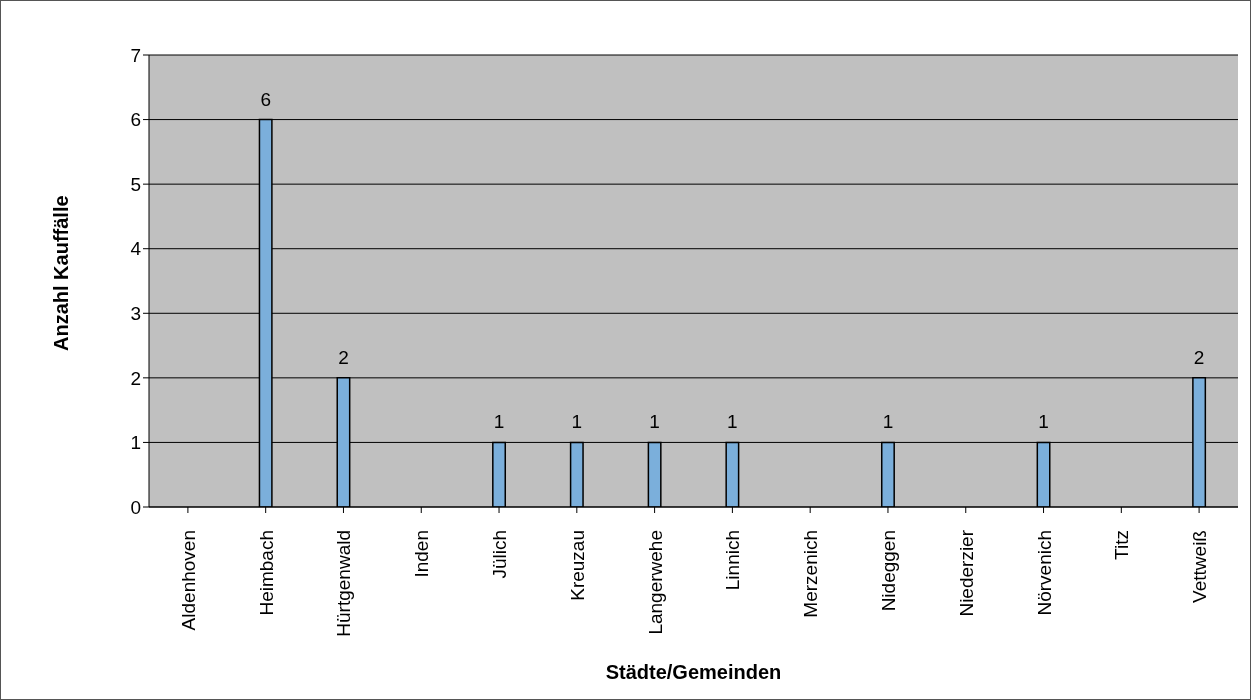 The width and height of the screenshot is (1251, 700). Describe the element at coordinates (966, 573) in the screenshot. I see `x-tick-label: Niederzier` at that location.